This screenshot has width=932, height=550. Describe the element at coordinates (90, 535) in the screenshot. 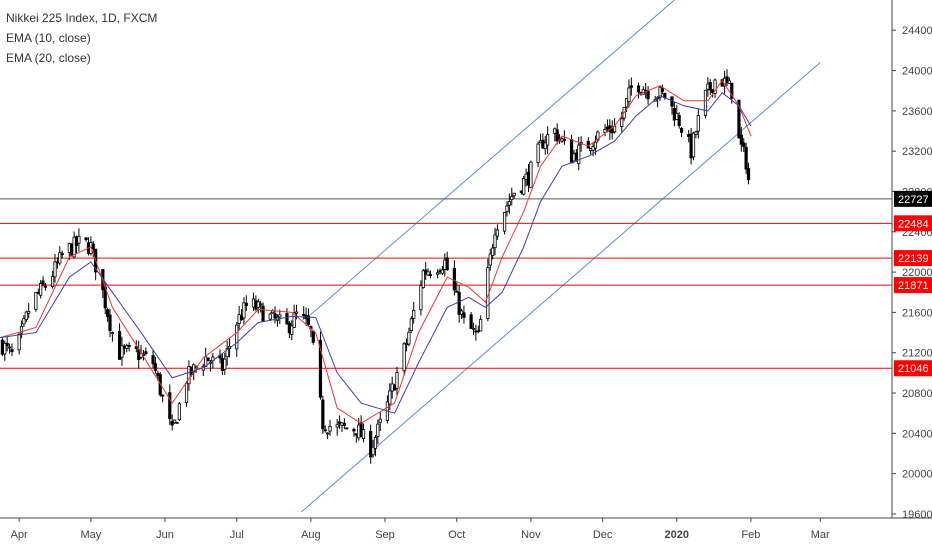

I see `x-tick-label: May` at that location.